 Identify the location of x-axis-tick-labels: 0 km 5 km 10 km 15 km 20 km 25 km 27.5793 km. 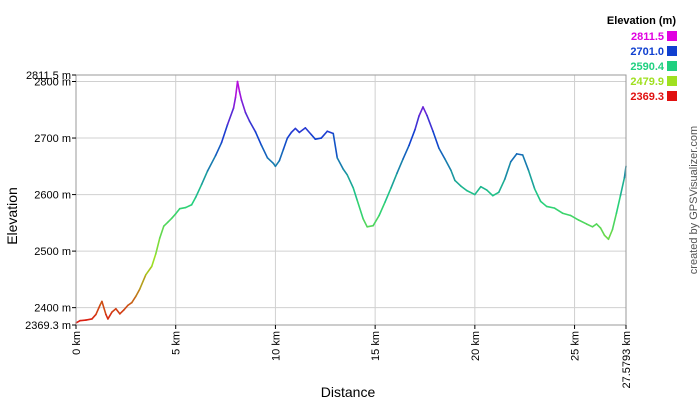
(352, 356).